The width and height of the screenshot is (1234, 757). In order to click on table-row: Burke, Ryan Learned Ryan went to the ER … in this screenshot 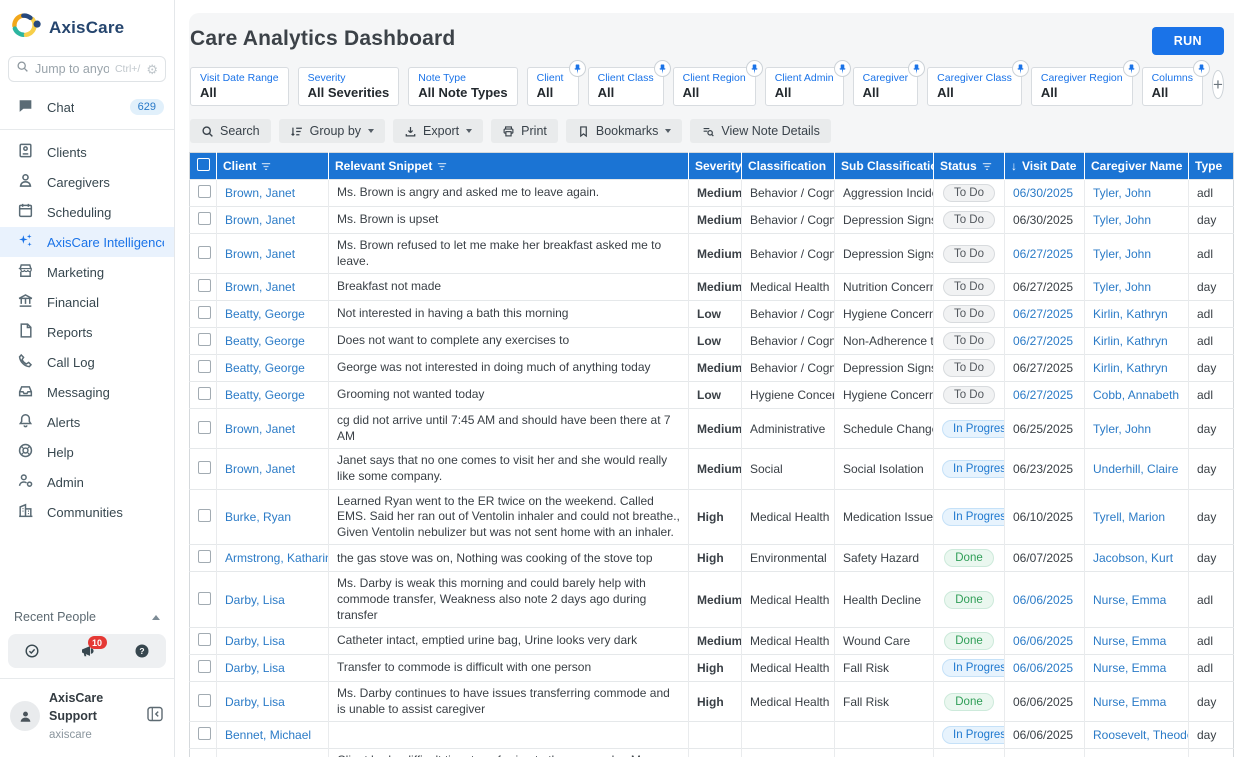, I will do `click(711, 516)`.